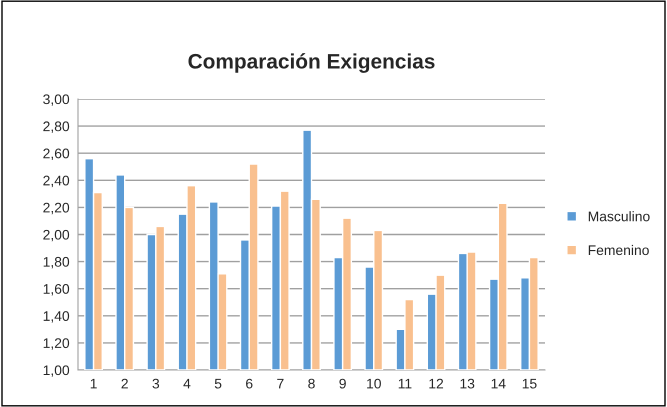  Describe the element at coordinates (125, 383) in the screenshot. I see `x-tick-label: 2` at that location.